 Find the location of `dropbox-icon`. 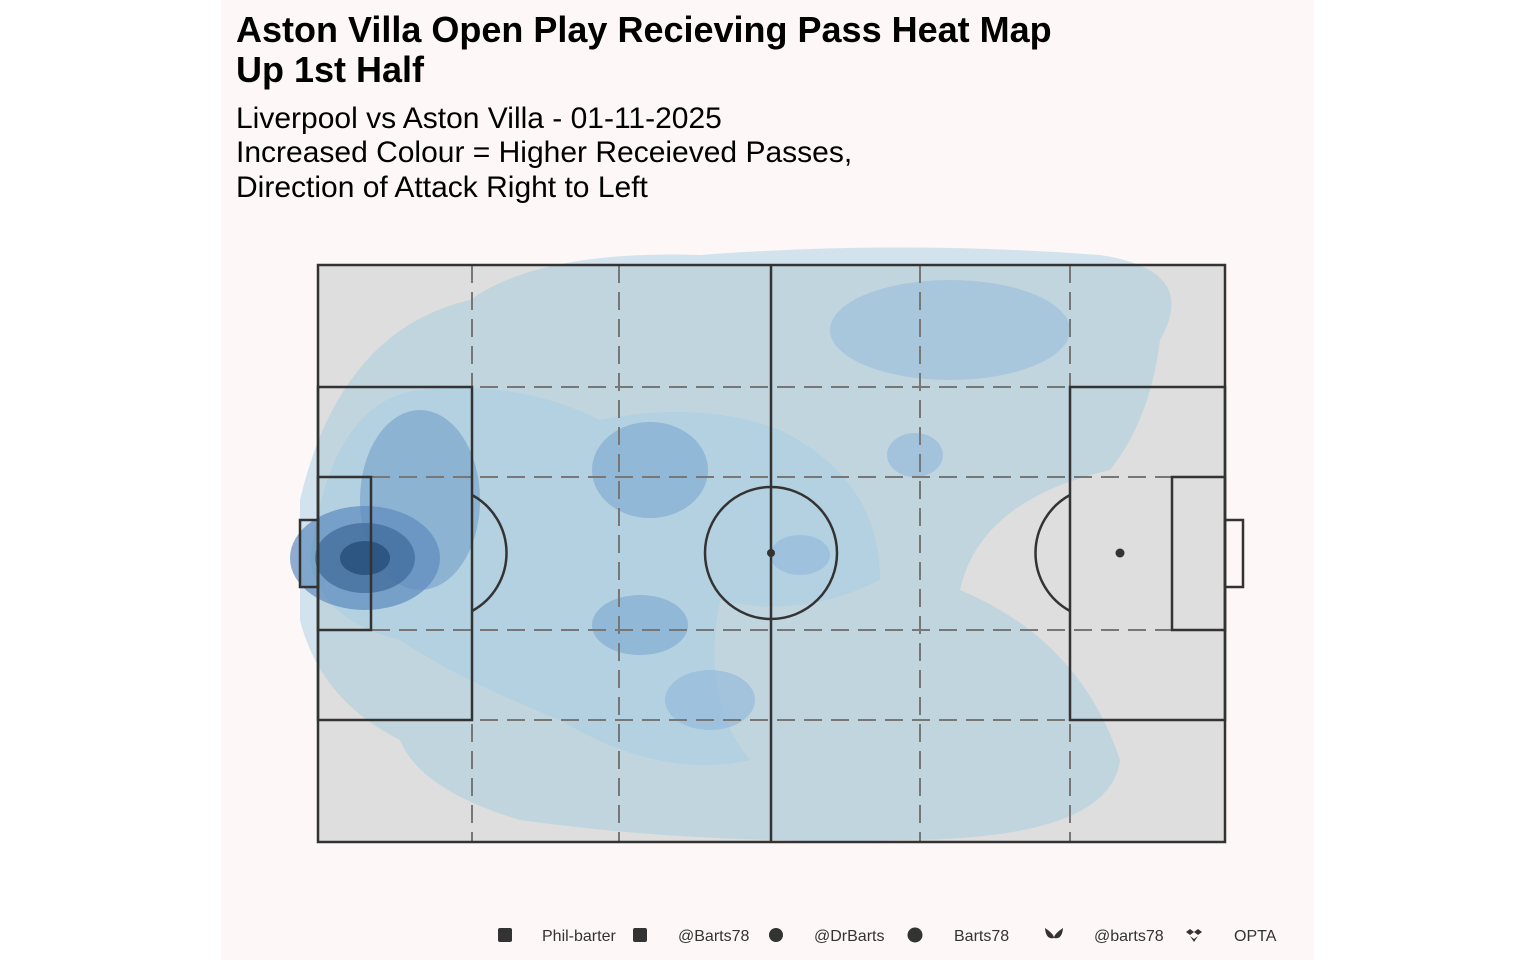

dropbox-icon is located at coordinates (1194, 935).